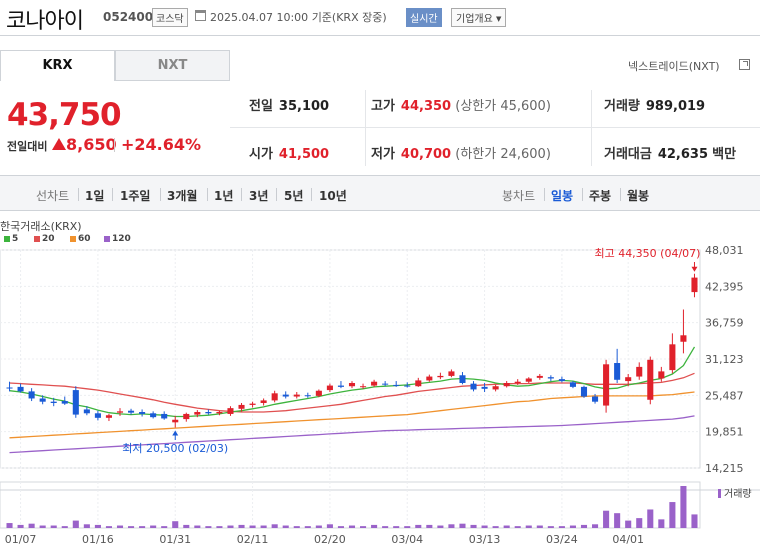 The width and height of the screenshot is (760, 555). What do you see at coordinates (724, 286) in the screenshot?
I see `y-tick-label: 42,395` at bounding box center [724, 286].